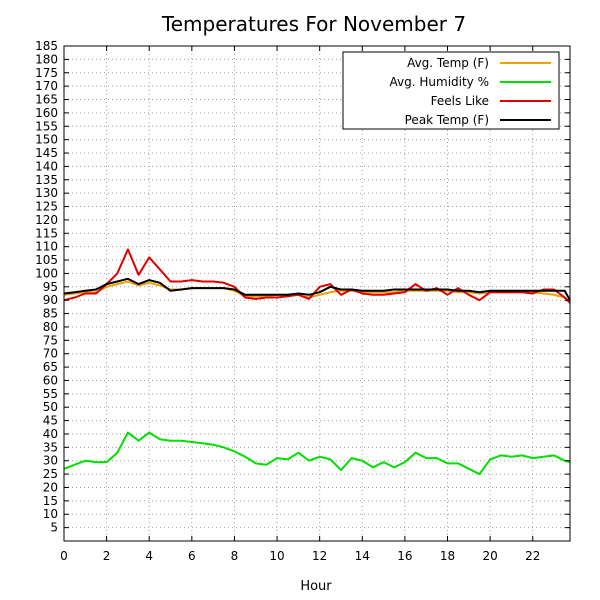 The height and width of the screenshot is (600, 600). I want to click on y-tick-label: 55, so click(50, 394).